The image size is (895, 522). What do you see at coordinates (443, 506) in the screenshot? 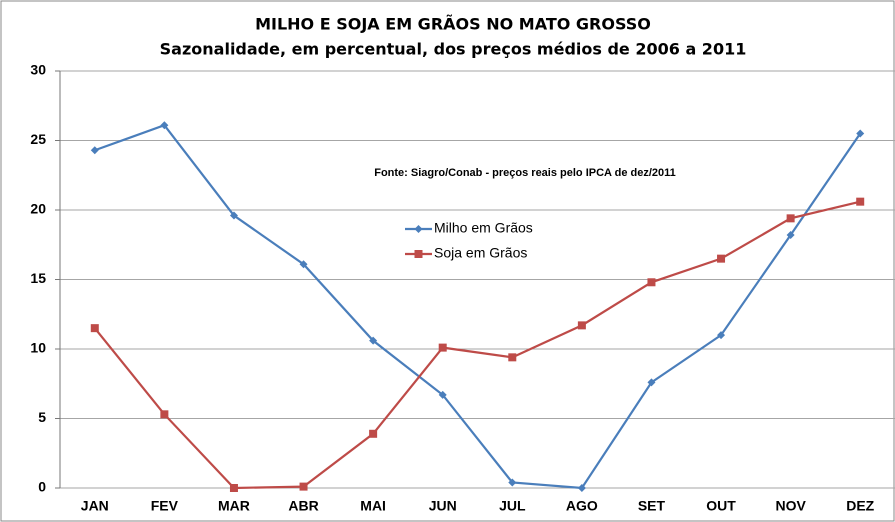
I see `x-tick-label: JUN` at bounding box center [443, 506].